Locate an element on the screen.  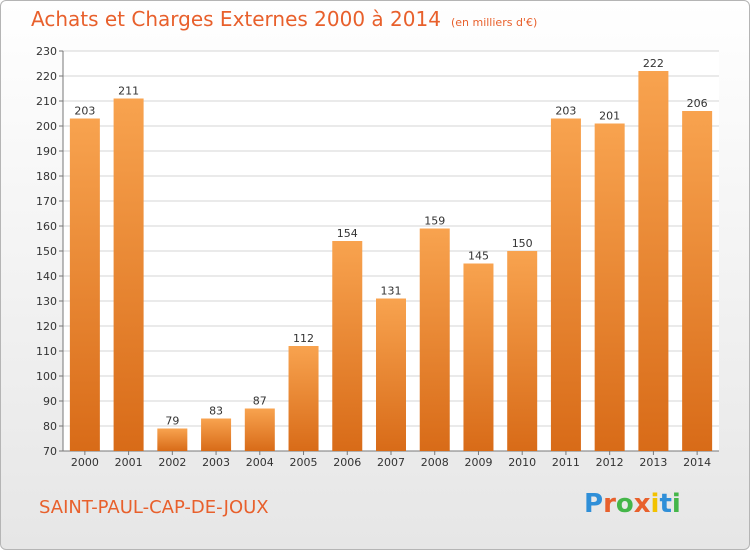
logo-letter: x is located at coordinates (642, 504).